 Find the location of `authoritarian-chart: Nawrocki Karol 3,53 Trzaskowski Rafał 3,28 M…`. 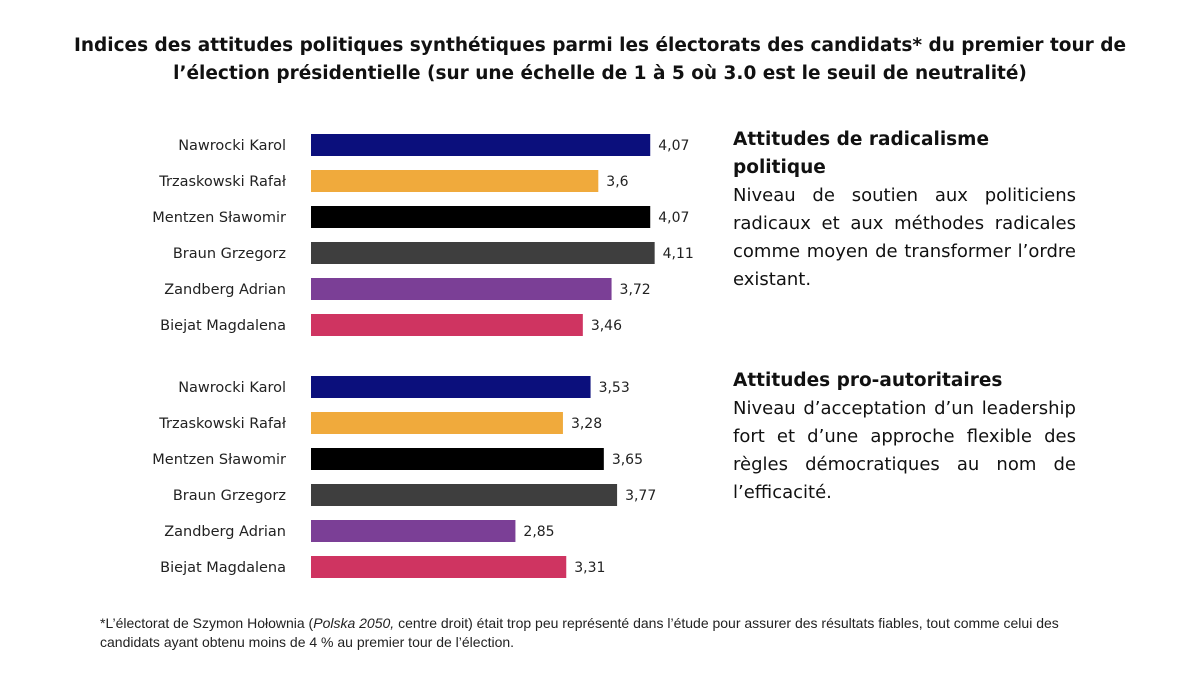

authoritarian-chart: Nawrocki Karol 3,53 Trzaskowski Rafał 3,28 M… is located at coordinates (404, 477).